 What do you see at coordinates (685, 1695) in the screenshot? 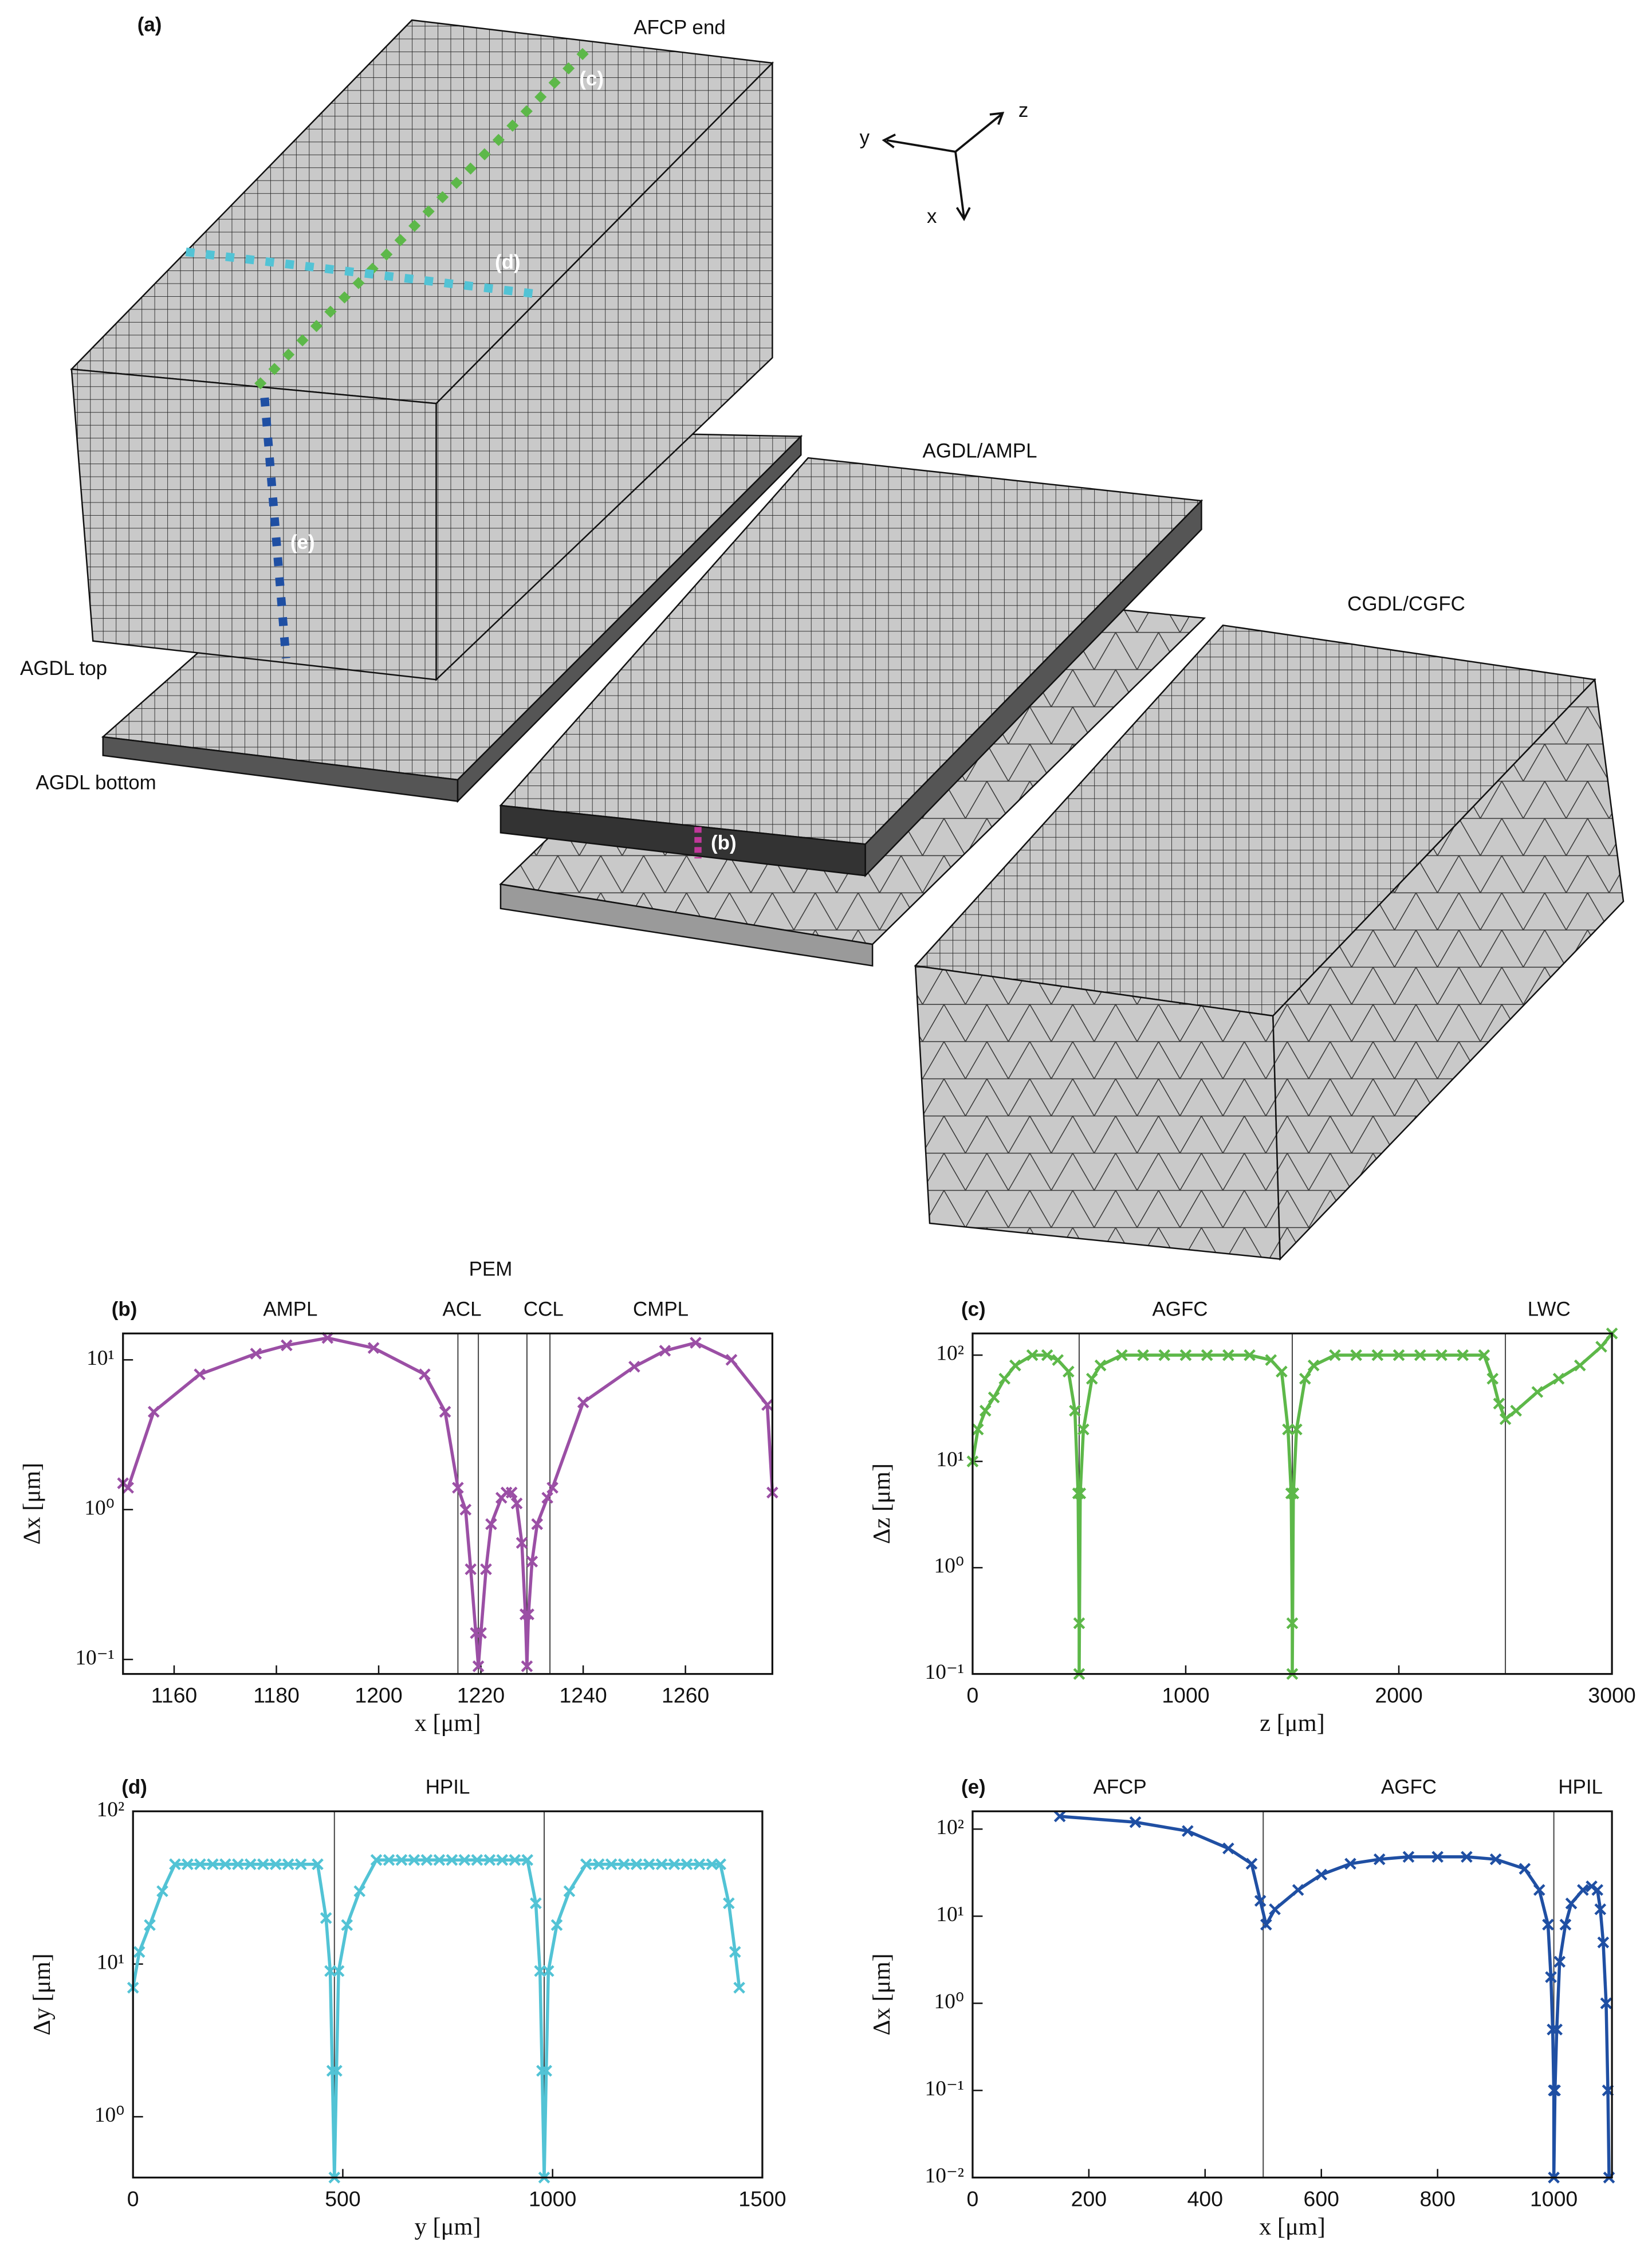
I see `x-tick-label: 1260` at bounding box center [685, 1695].